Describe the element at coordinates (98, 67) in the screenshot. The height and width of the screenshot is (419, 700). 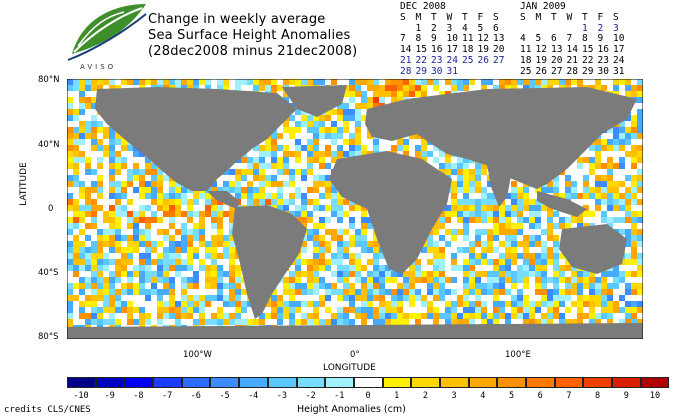
I see `logo-text: AVISO` at that location.